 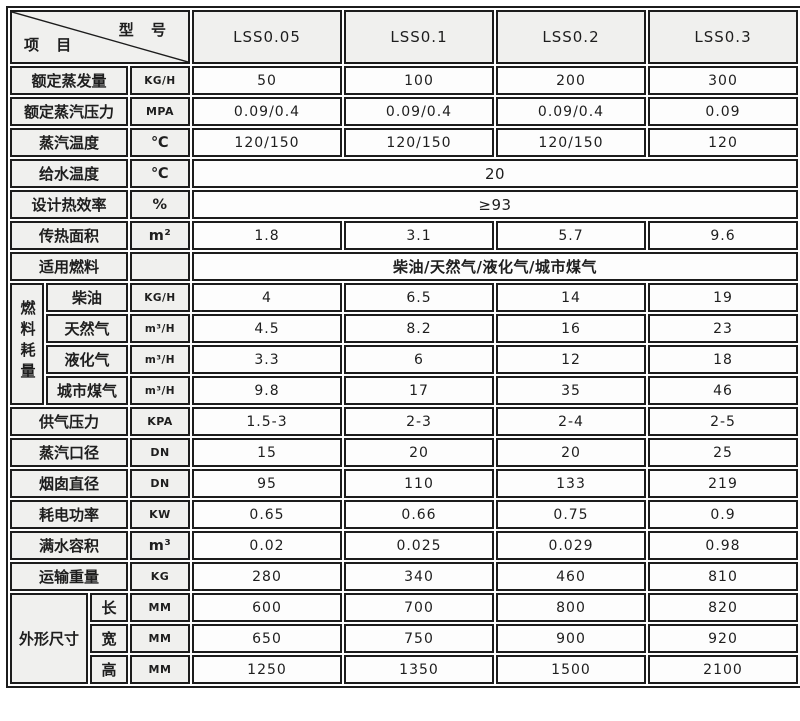 What do you see at coordinates (267, 359) in the screenshot?
I see `value-cell: 3.3` at bounding box center [267, 359].